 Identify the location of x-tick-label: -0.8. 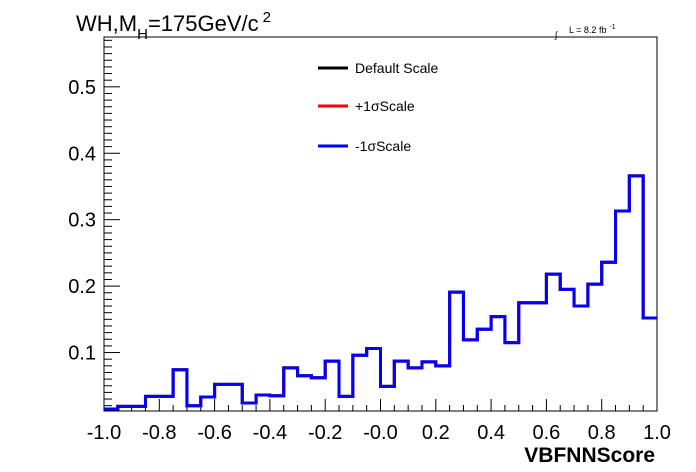
(159, 433).